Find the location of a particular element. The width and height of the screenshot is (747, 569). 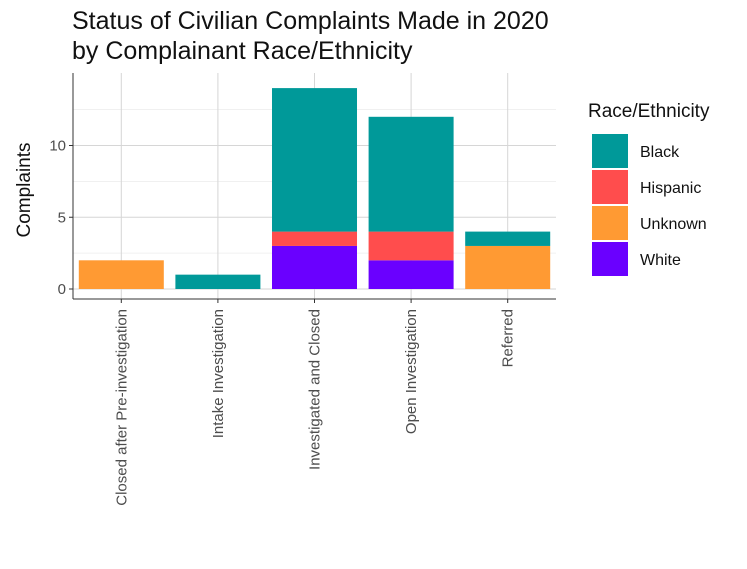

legend-label-black: Black is located at coordinates (660, 152).